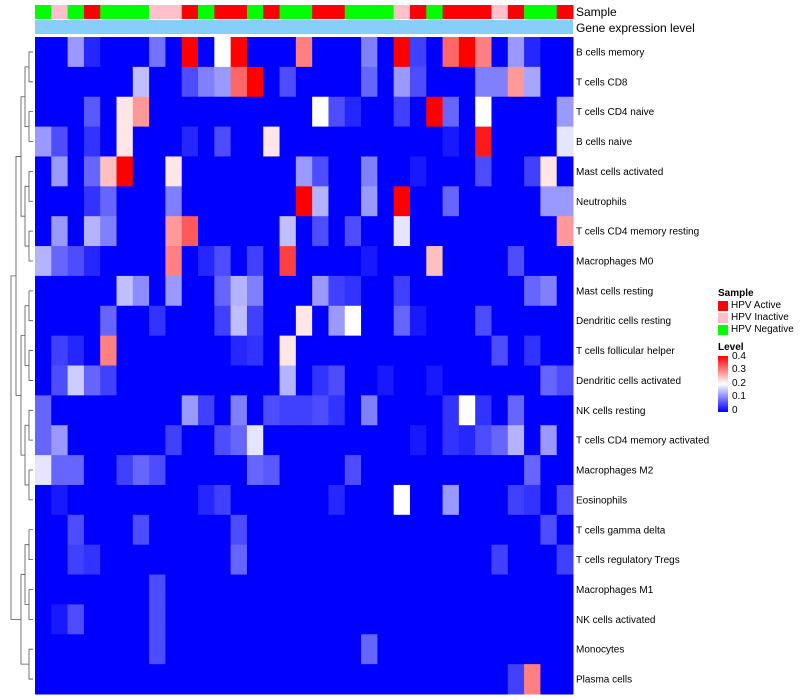  What do you see at coordinates (615, 261) in the screenshot?
I see `row-label: Macrophages M0` at bounding box center [615, 261].